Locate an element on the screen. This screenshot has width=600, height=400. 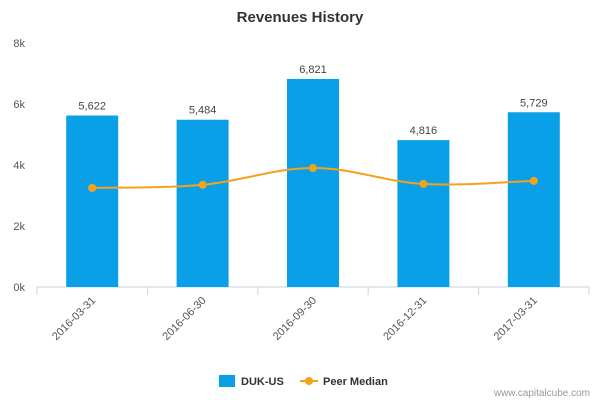
legend-bar-swatch is located at coordinates (227, 381).